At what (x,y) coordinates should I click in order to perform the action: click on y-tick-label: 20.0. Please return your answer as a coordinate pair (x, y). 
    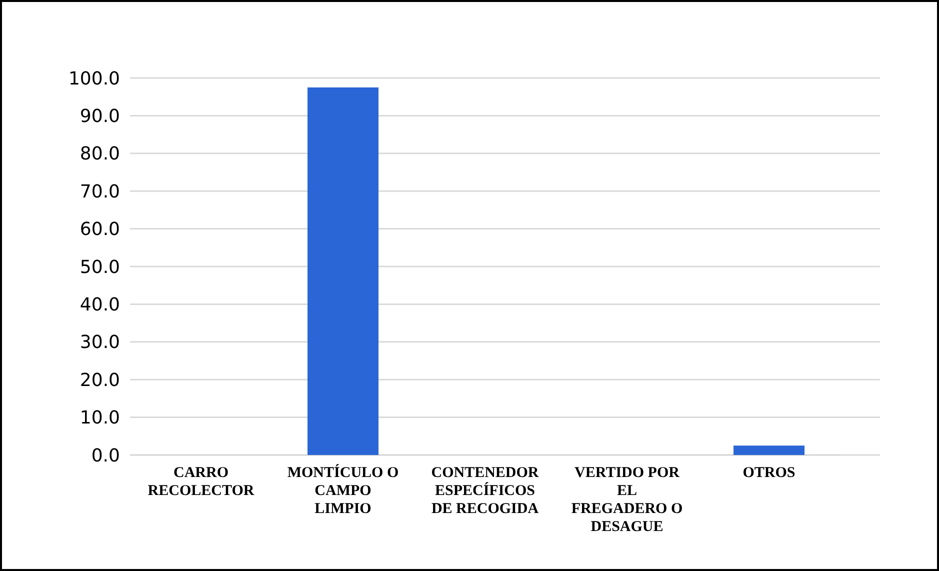
    Looking at the image, I should click on (100, 380).